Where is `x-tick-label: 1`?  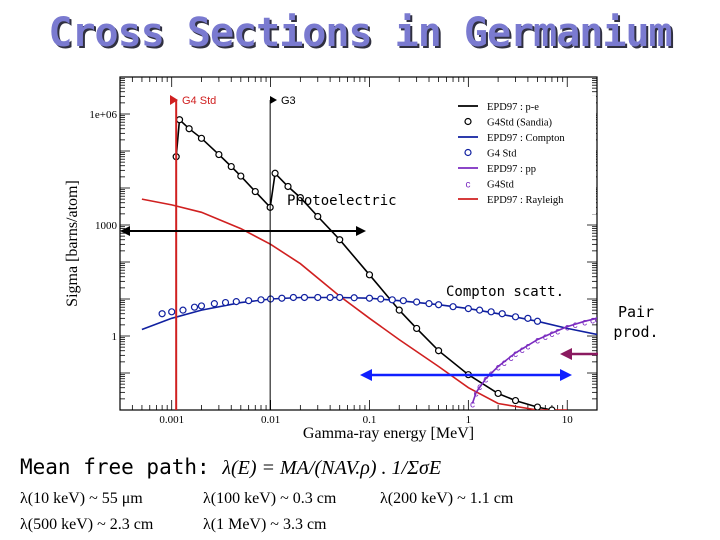
x-tick-label: 1 is located at coordinates (469, 420).